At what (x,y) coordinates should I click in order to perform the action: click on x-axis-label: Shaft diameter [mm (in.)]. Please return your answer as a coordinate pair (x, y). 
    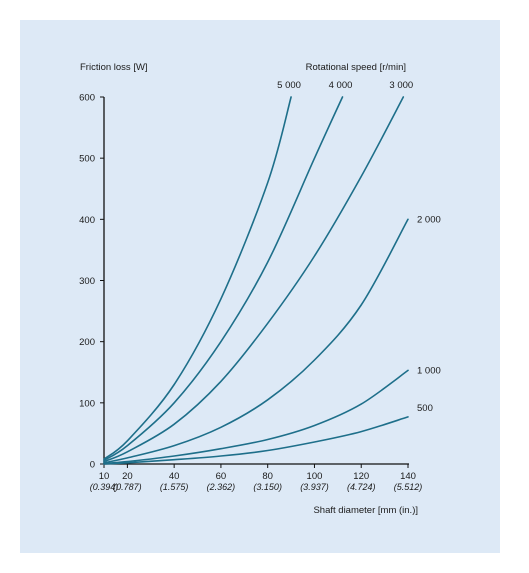
    Looking at the image, I should click on (365, 510).